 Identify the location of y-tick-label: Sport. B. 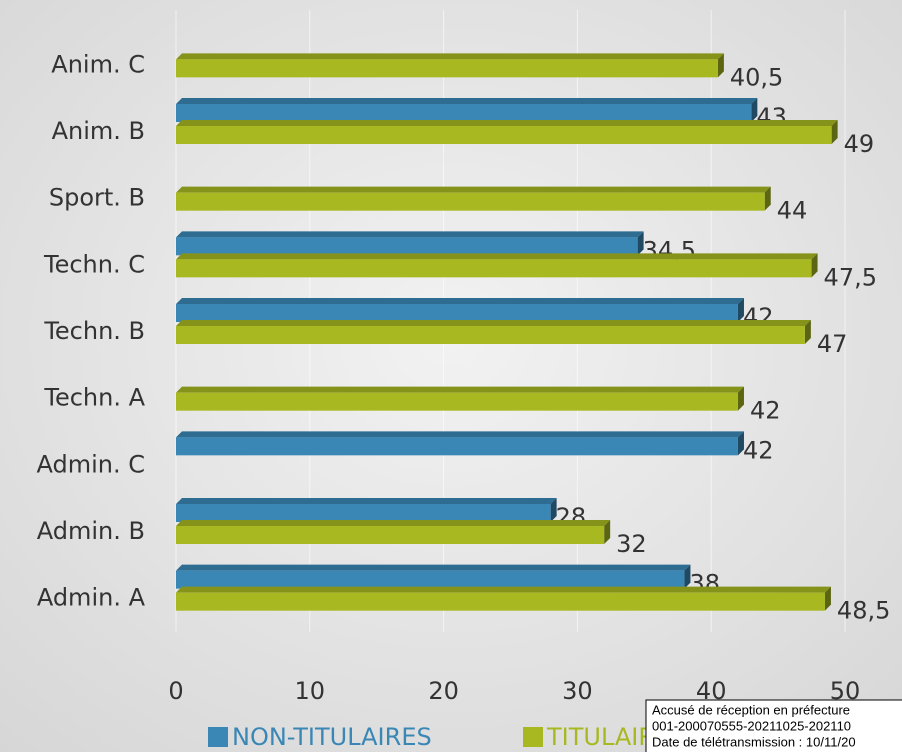
(97, 198).